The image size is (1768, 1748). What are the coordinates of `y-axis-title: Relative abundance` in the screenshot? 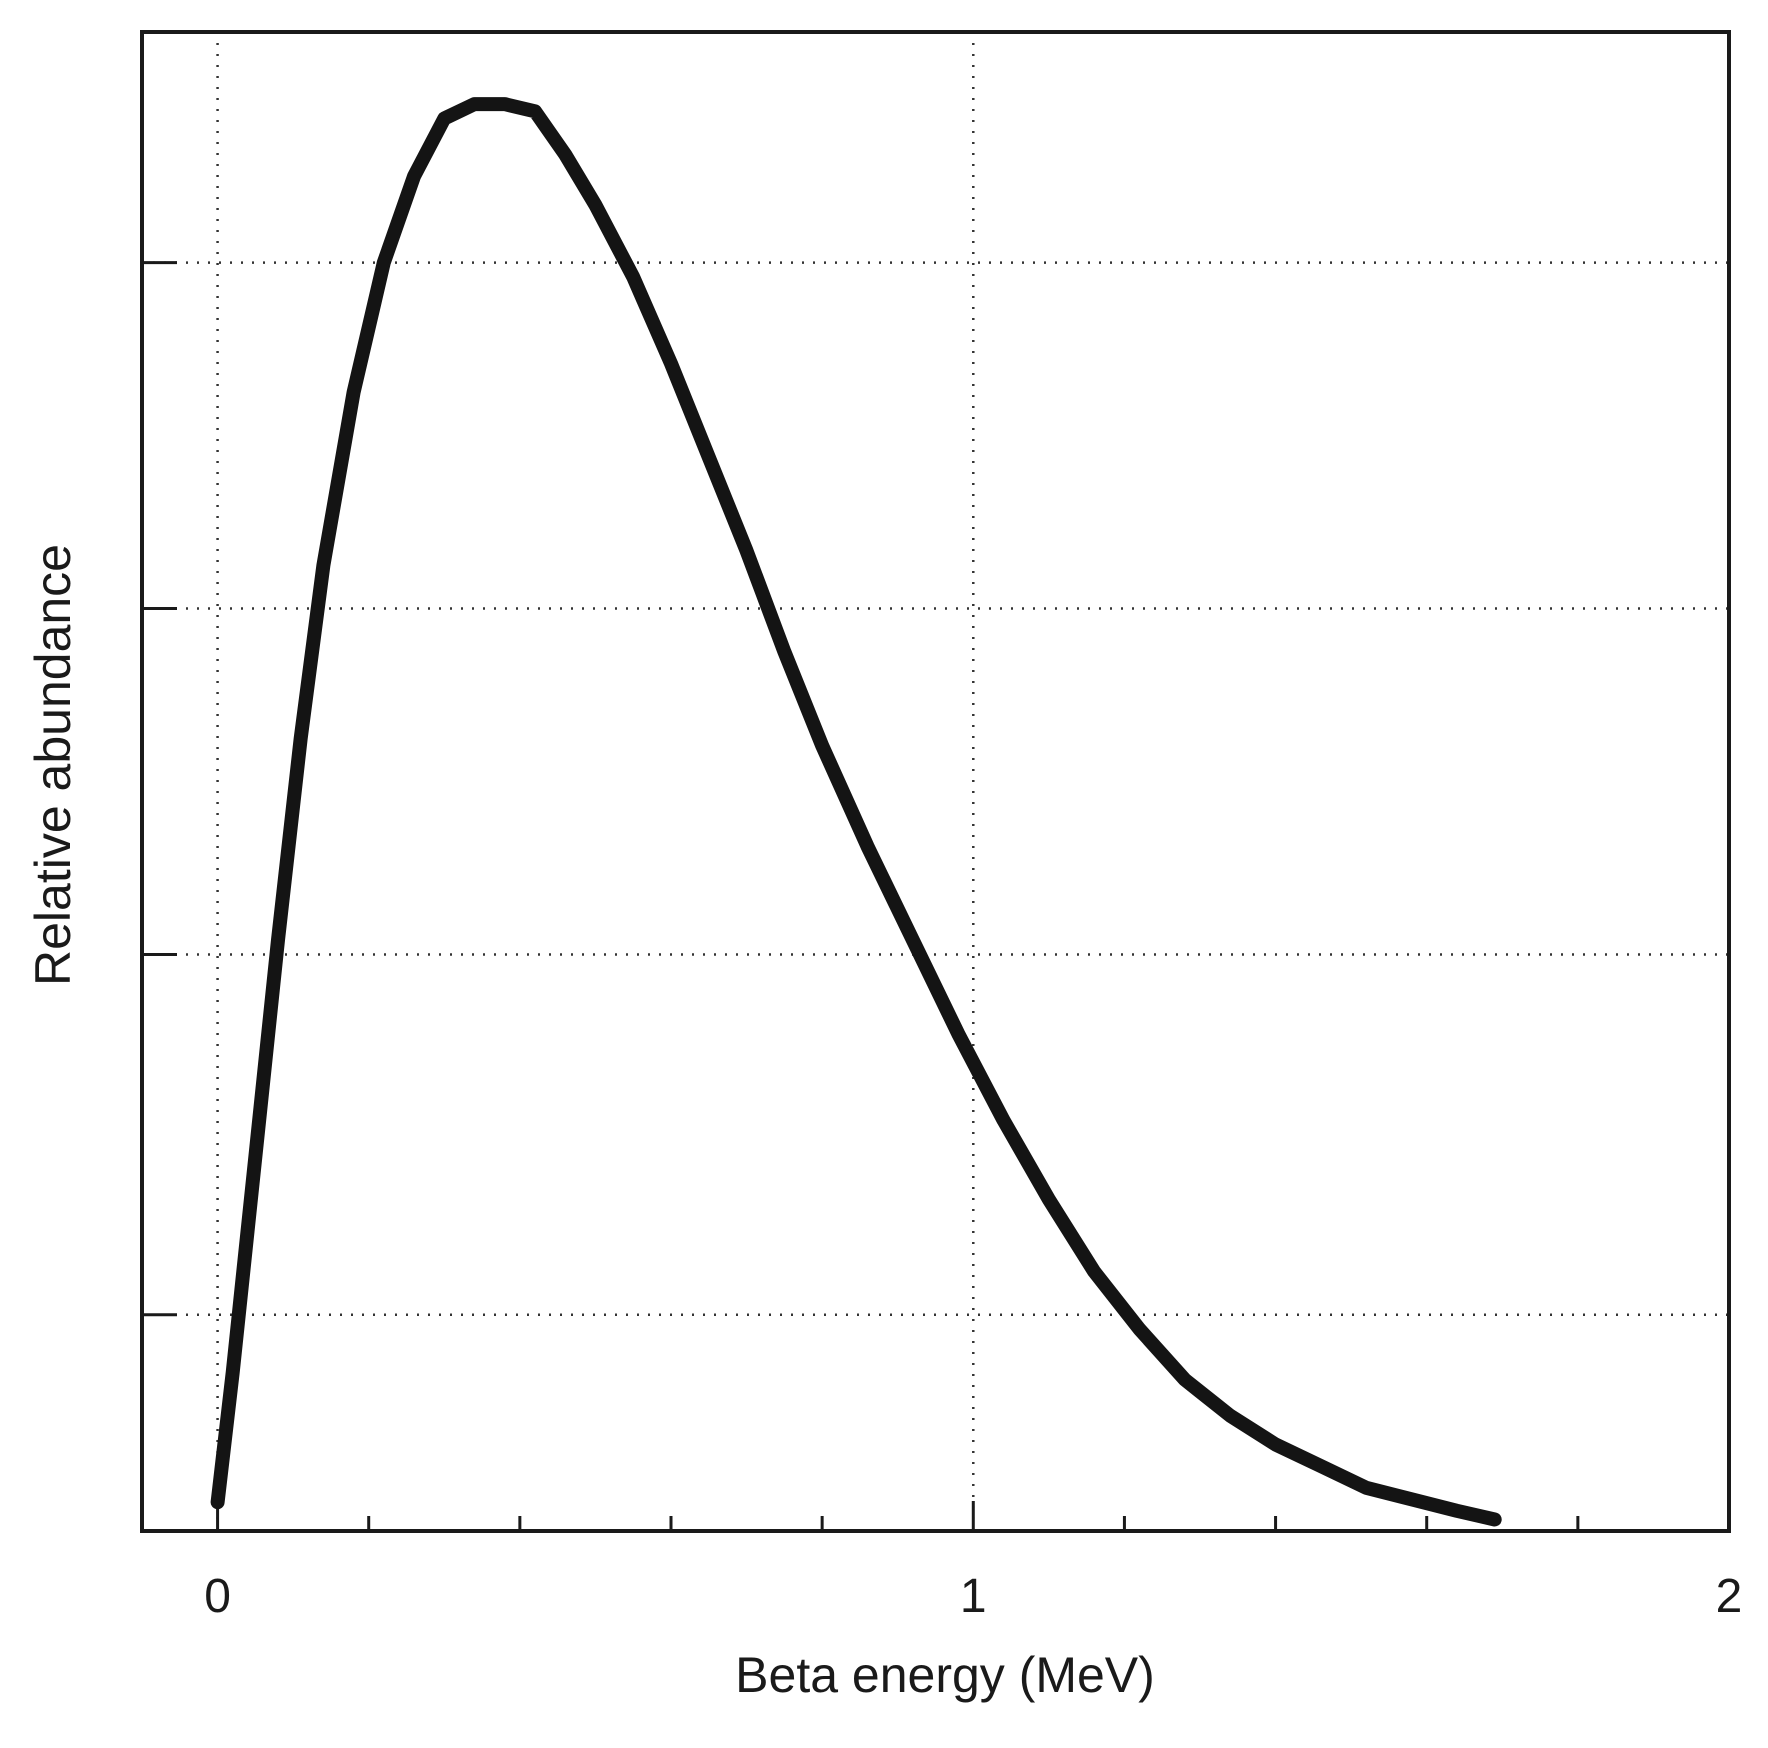 It's located at (53, 765).